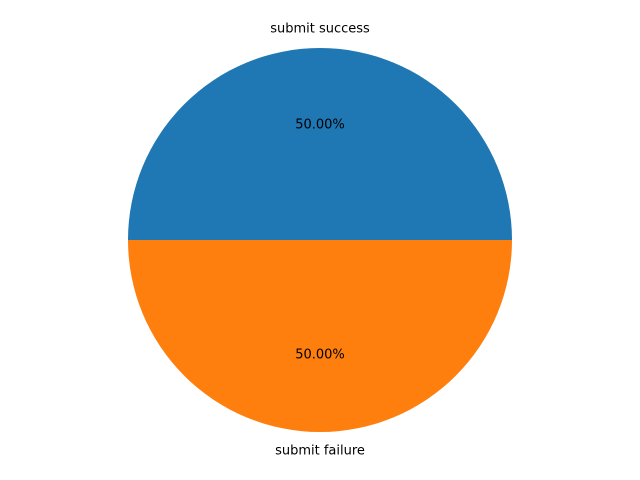  What do you see at coordinates (320, 355) in the screenshot?
I see `slice-percent-submit-failure: 50.00%` at bounding box center [320, 355].